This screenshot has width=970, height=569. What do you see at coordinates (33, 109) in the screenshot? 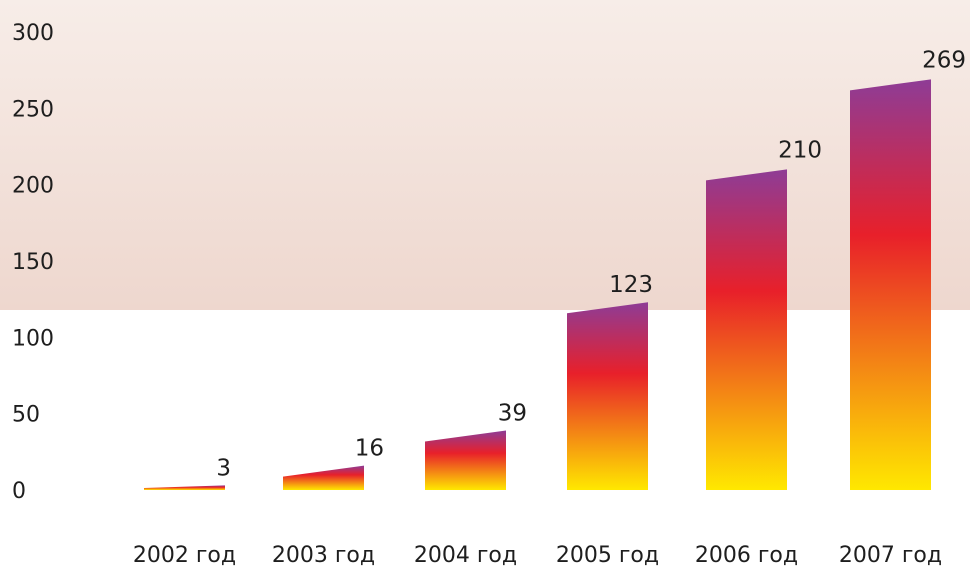
I see `y-tick-label: 250` at bounding box center [33, 109].